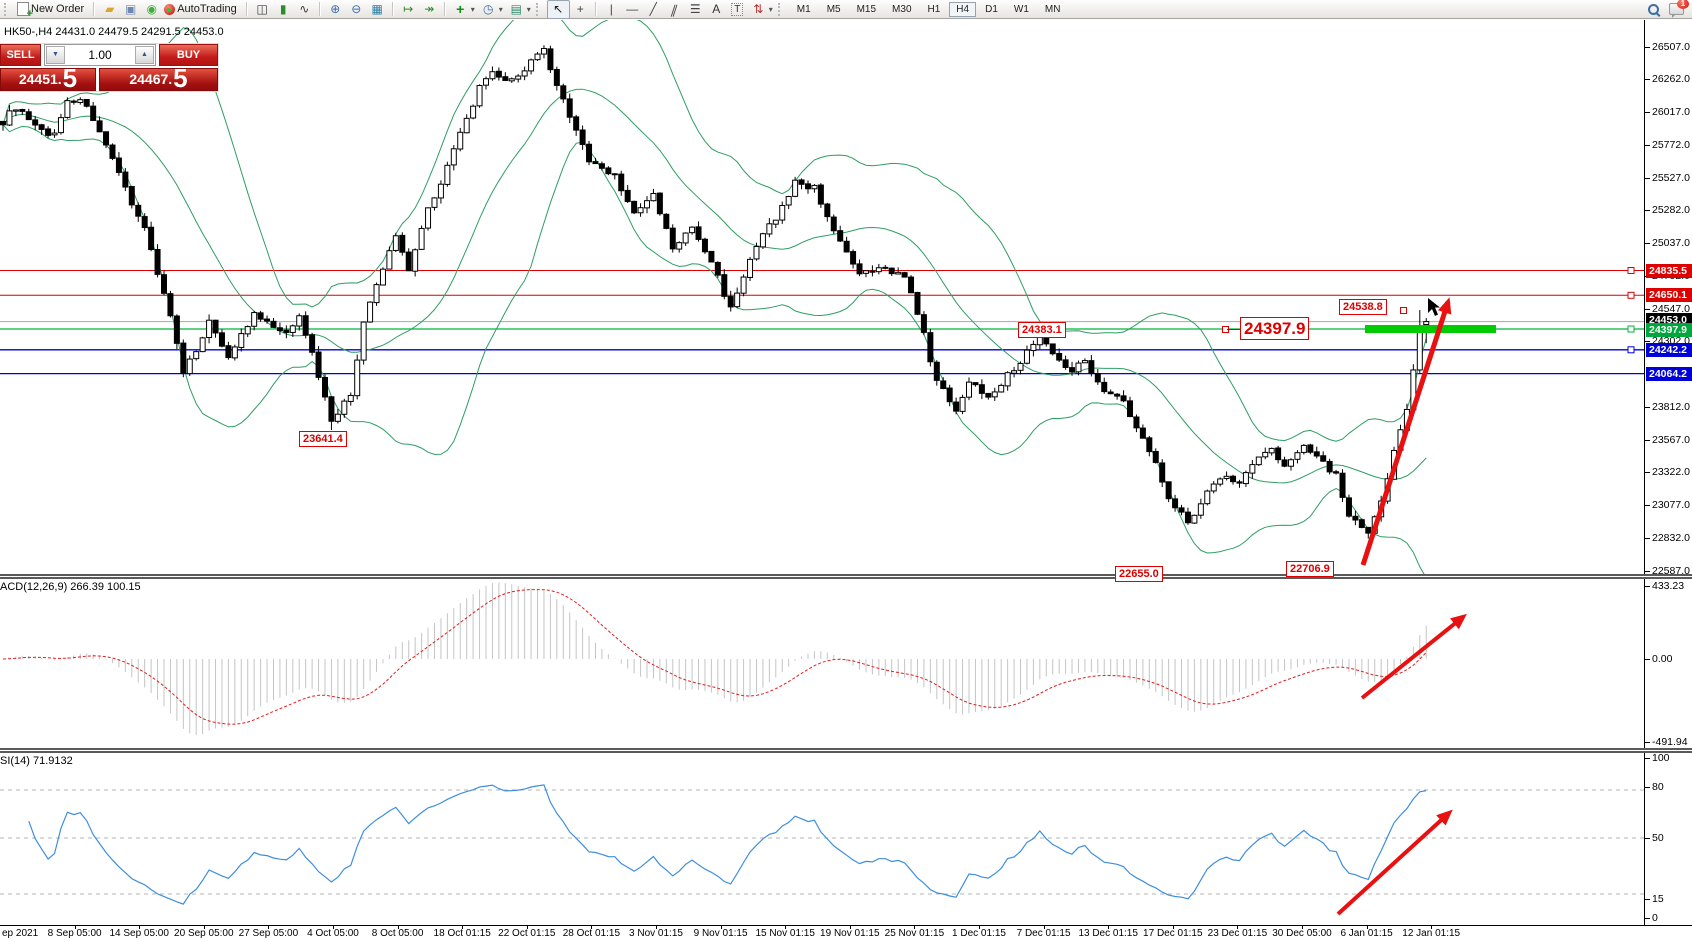 The image size is (1692, 941). Describe the element at coordinates (1139, 574) in the screenshot. I see `price-annotation-22655.0: 22655.0` at that location.